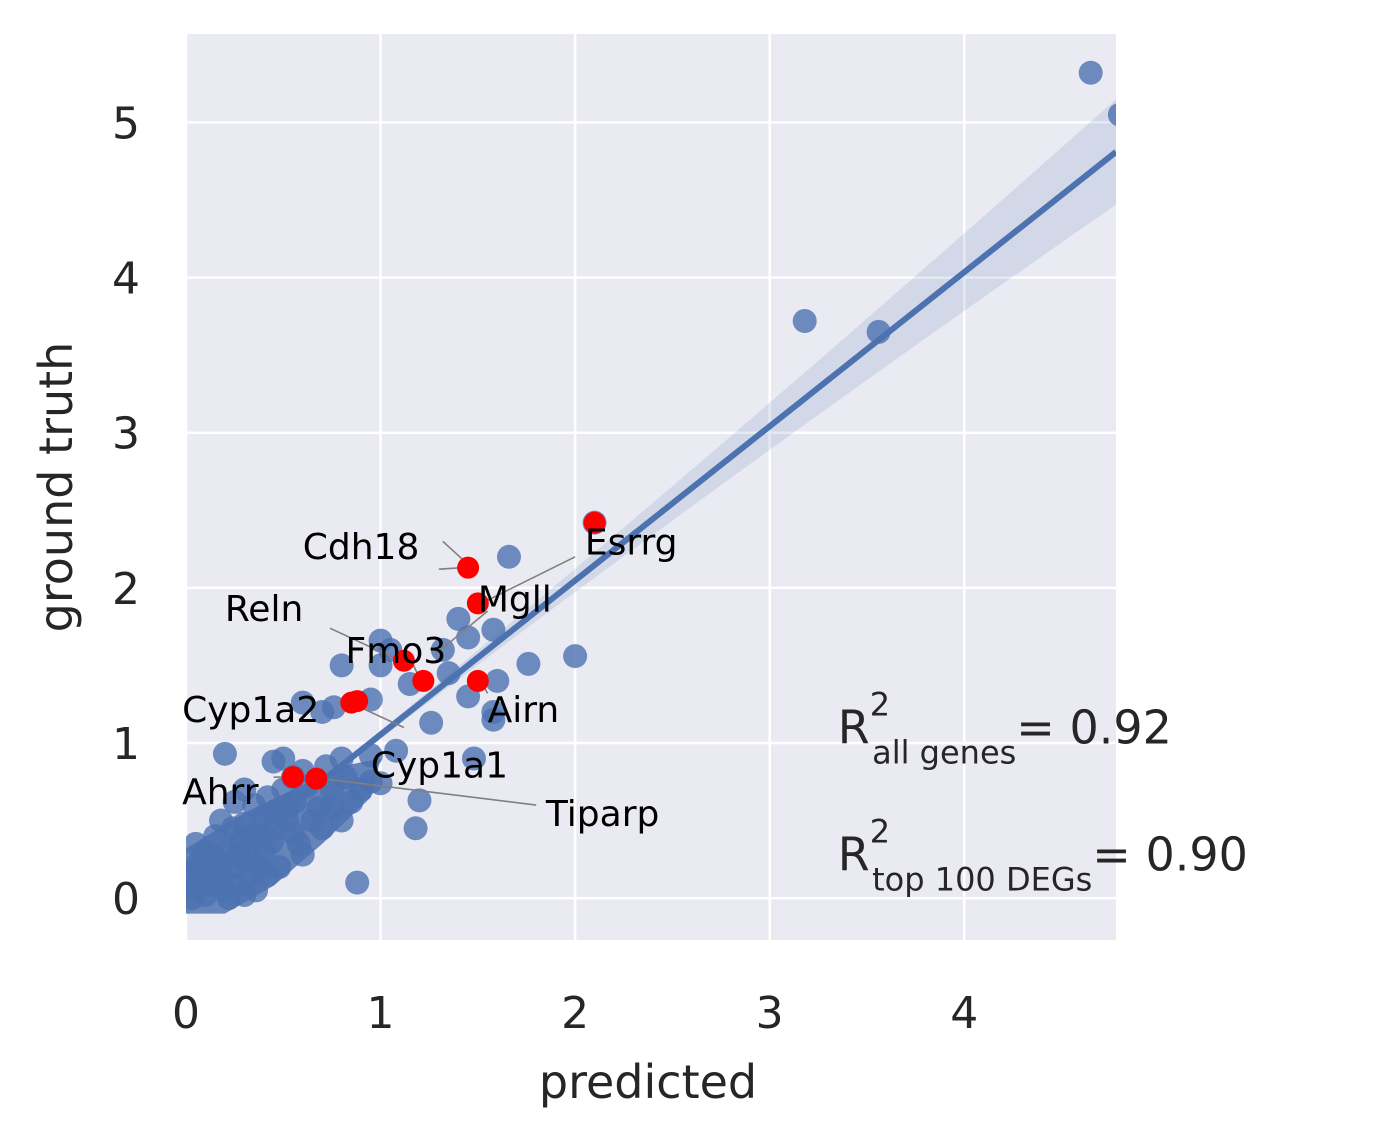  Describe the element at coordinates (631, 542) in the screenshot. I see `gene-label-esrrg: Esrrg` at that location.